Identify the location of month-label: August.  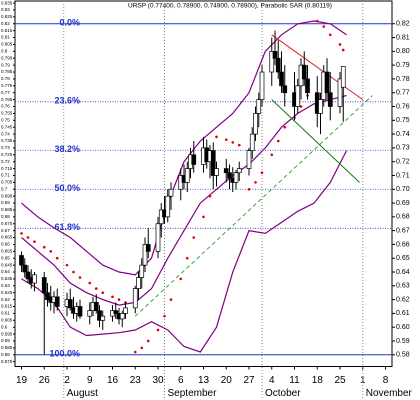
(82, 393).